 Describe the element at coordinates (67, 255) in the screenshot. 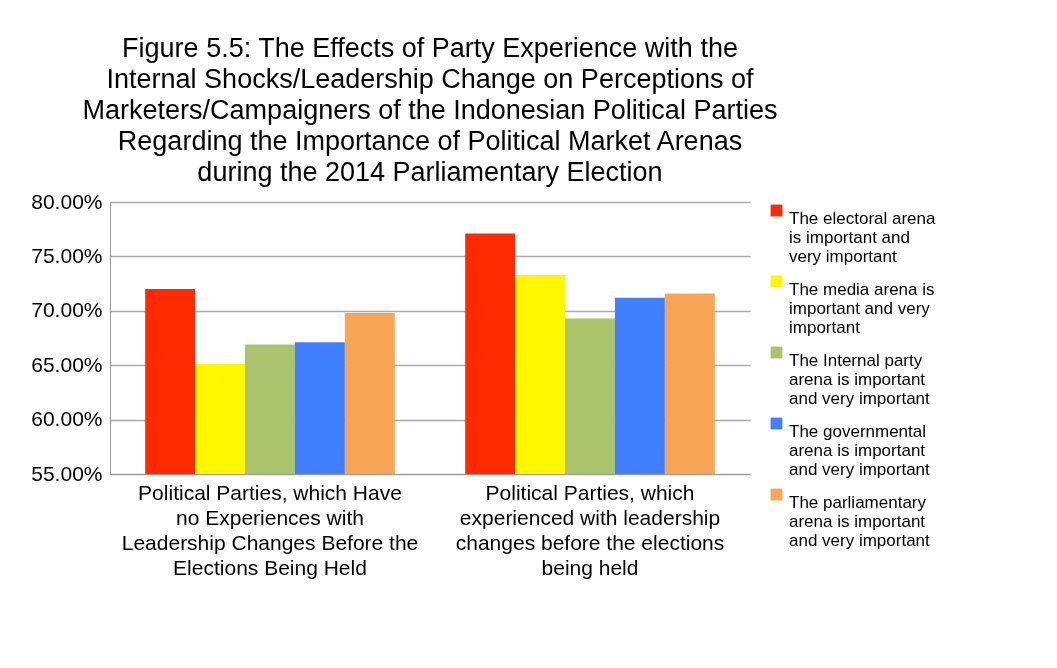

I see `y-tick-label: 75.00%` at that location.